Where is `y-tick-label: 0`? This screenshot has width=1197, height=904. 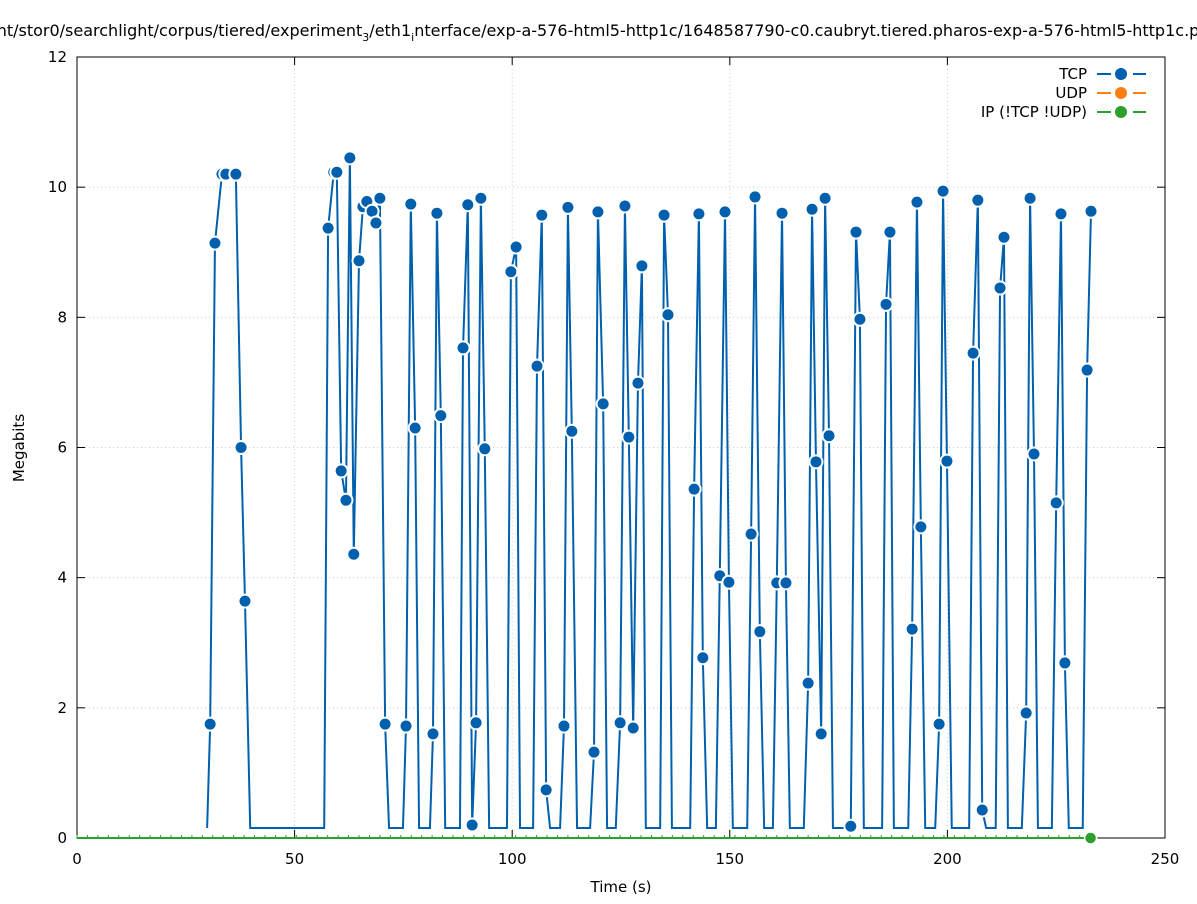 y-tick-label: 0 is located at coordinates (62, 838).